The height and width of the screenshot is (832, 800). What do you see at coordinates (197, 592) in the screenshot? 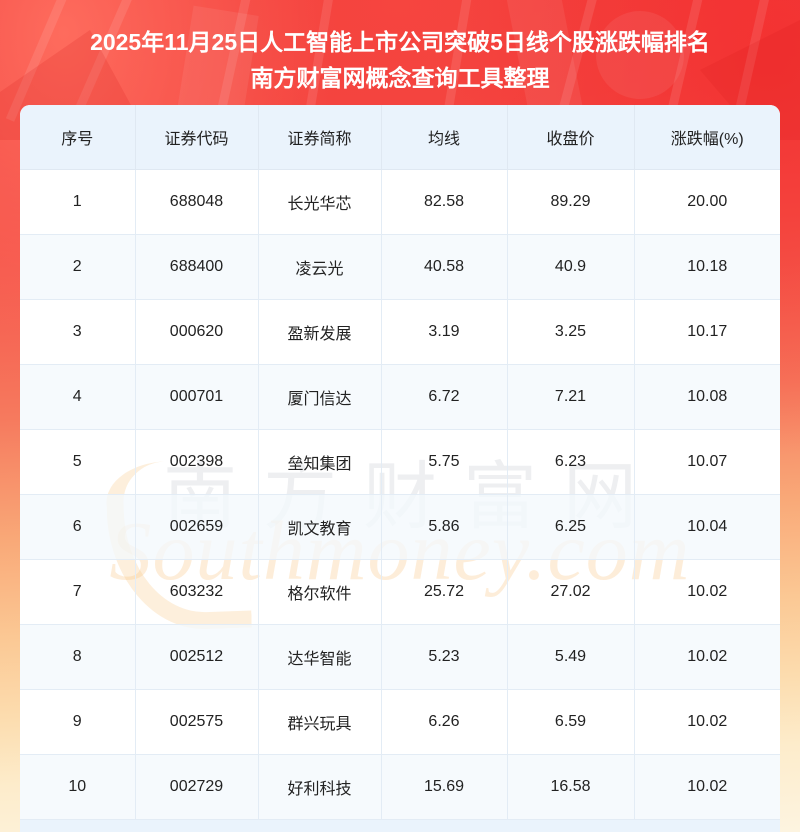
I see `cell-code: 603232` at bounding box center [197, 592].